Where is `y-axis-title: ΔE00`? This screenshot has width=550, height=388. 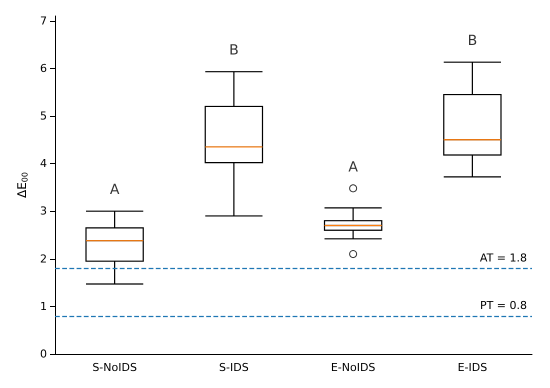 y-axis-title: ΔE00 is located at coordinates (22, 185).